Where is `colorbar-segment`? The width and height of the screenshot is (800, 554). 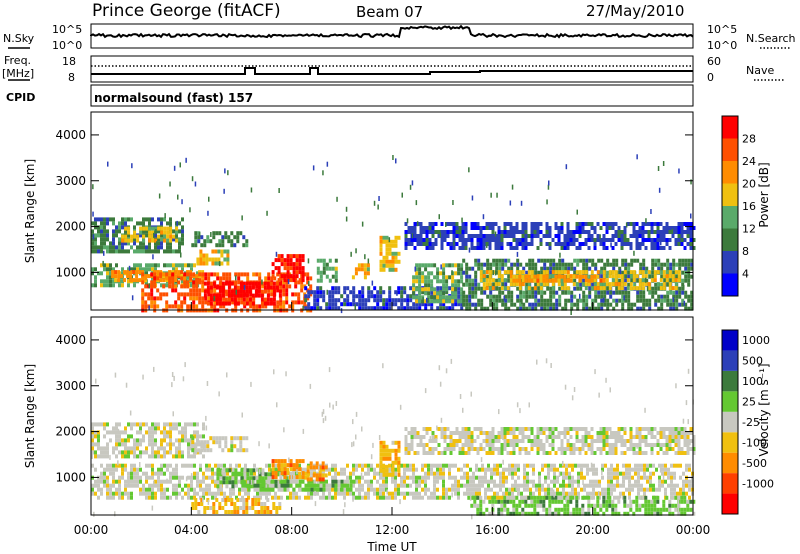 colorbar-segment is located at coordinates (730, 217).